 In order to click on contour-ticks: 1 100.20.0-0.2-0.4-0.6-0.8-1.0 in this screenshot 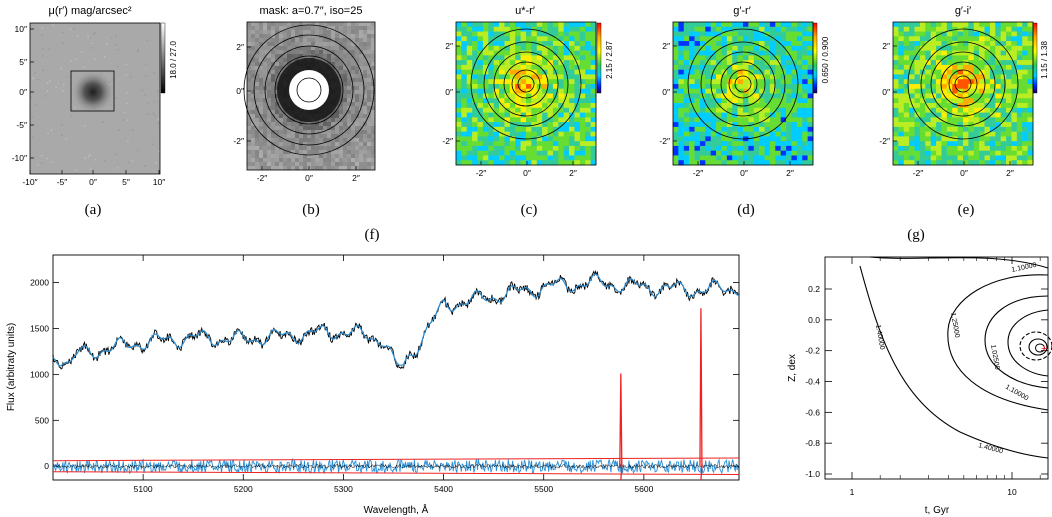, I will do `click(926, 377)`.